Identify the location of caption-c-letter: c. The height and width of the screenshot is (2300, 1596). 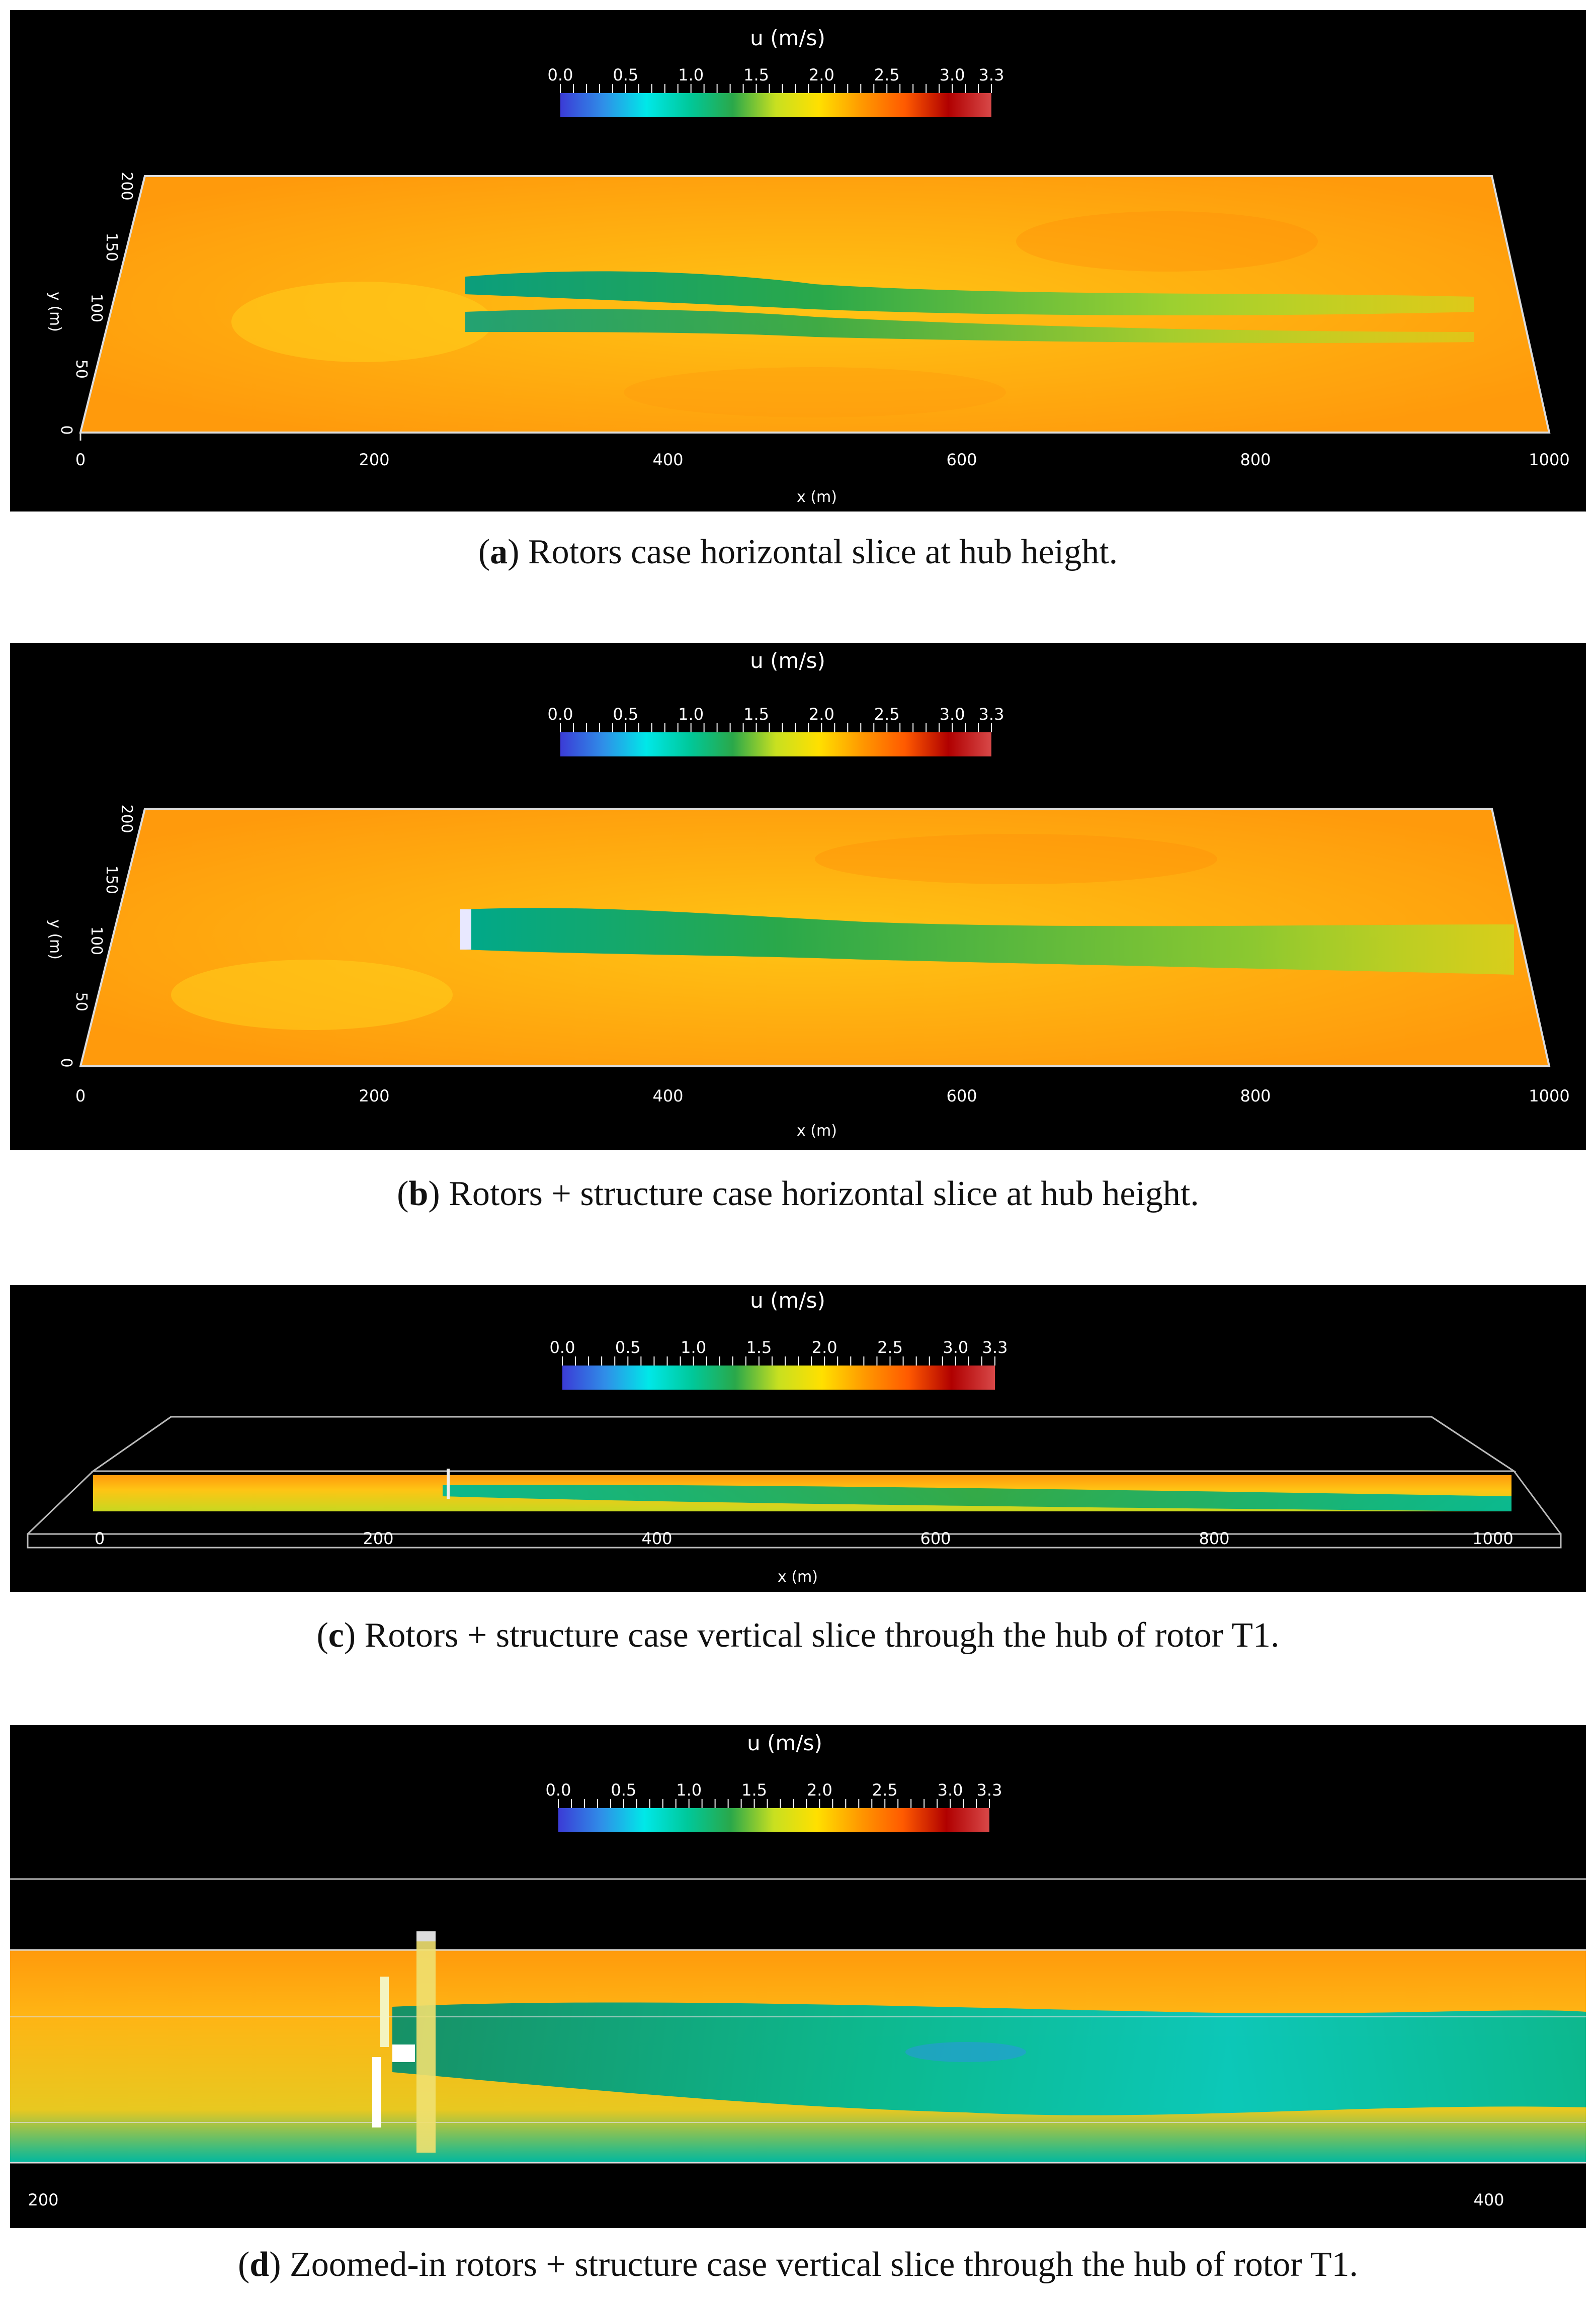
(336, 1635).